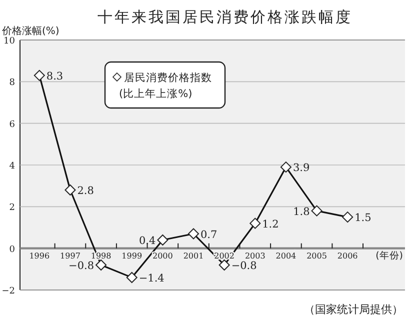  Describe the element at coordinates (70, 255) in the screenshot. I see `x-tick-label: 1997` at that location.